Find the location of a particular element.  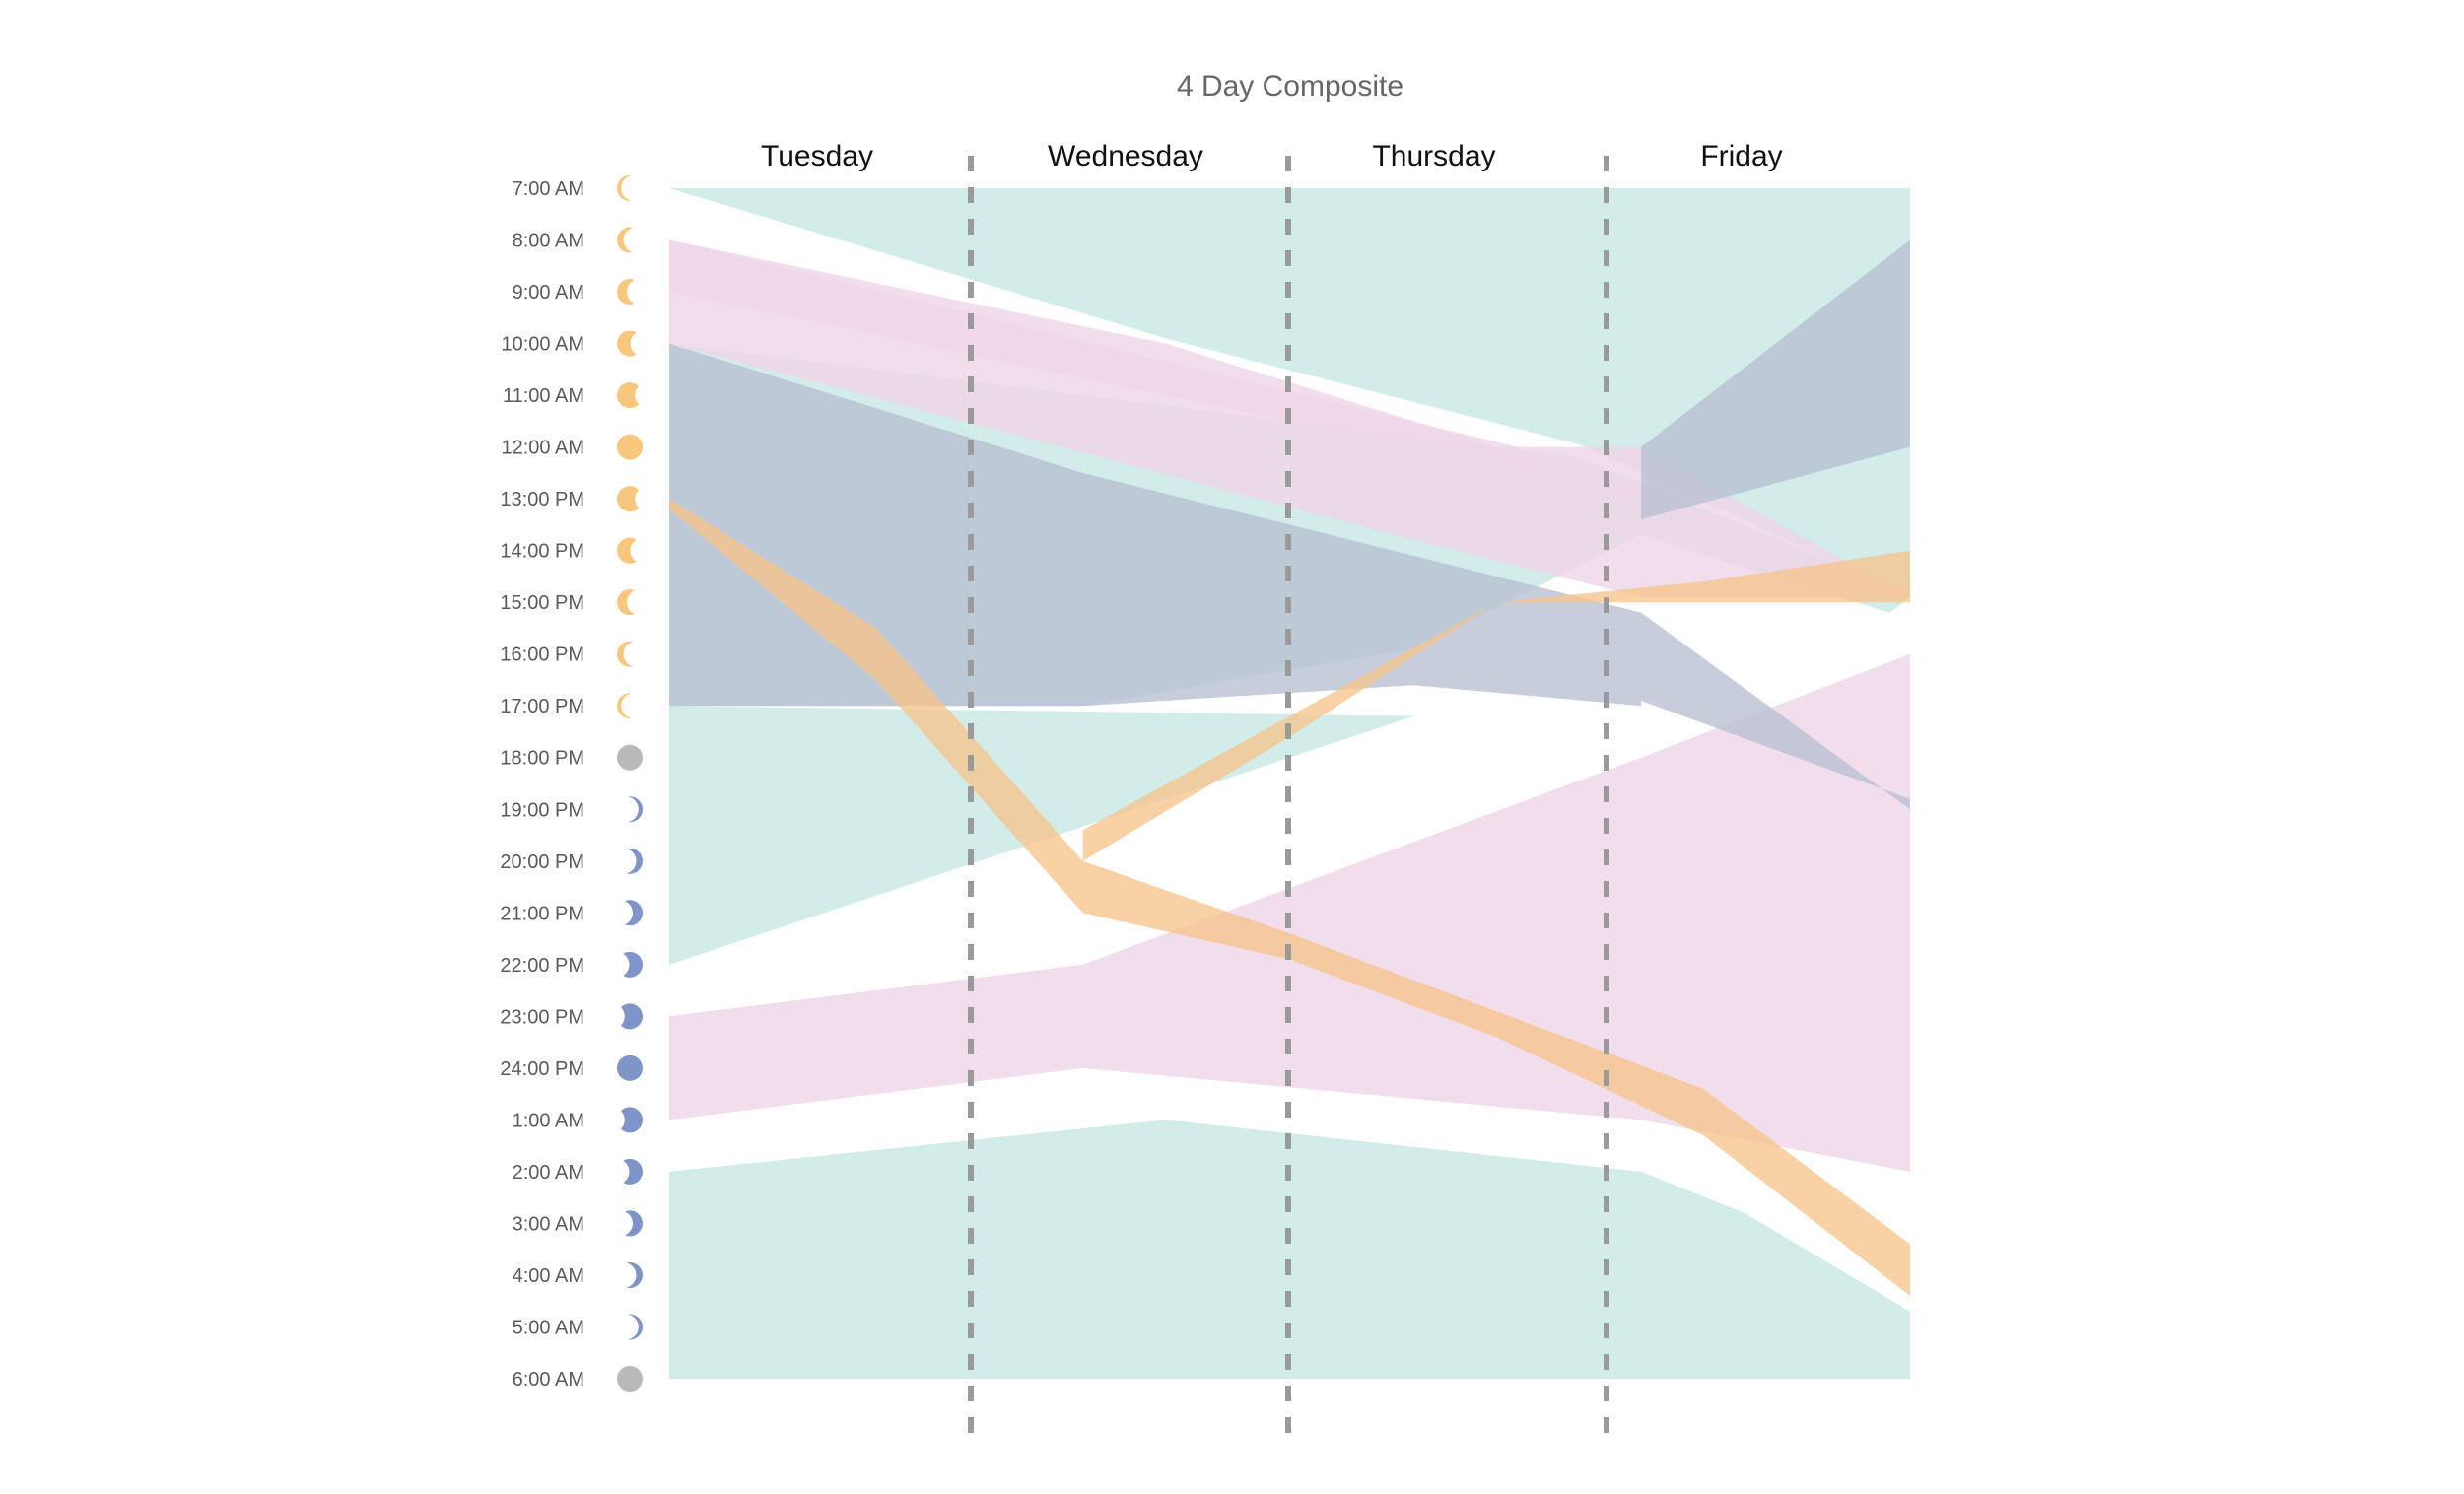

time-label: 4:00 AM is located at coordinates (548, 1276).